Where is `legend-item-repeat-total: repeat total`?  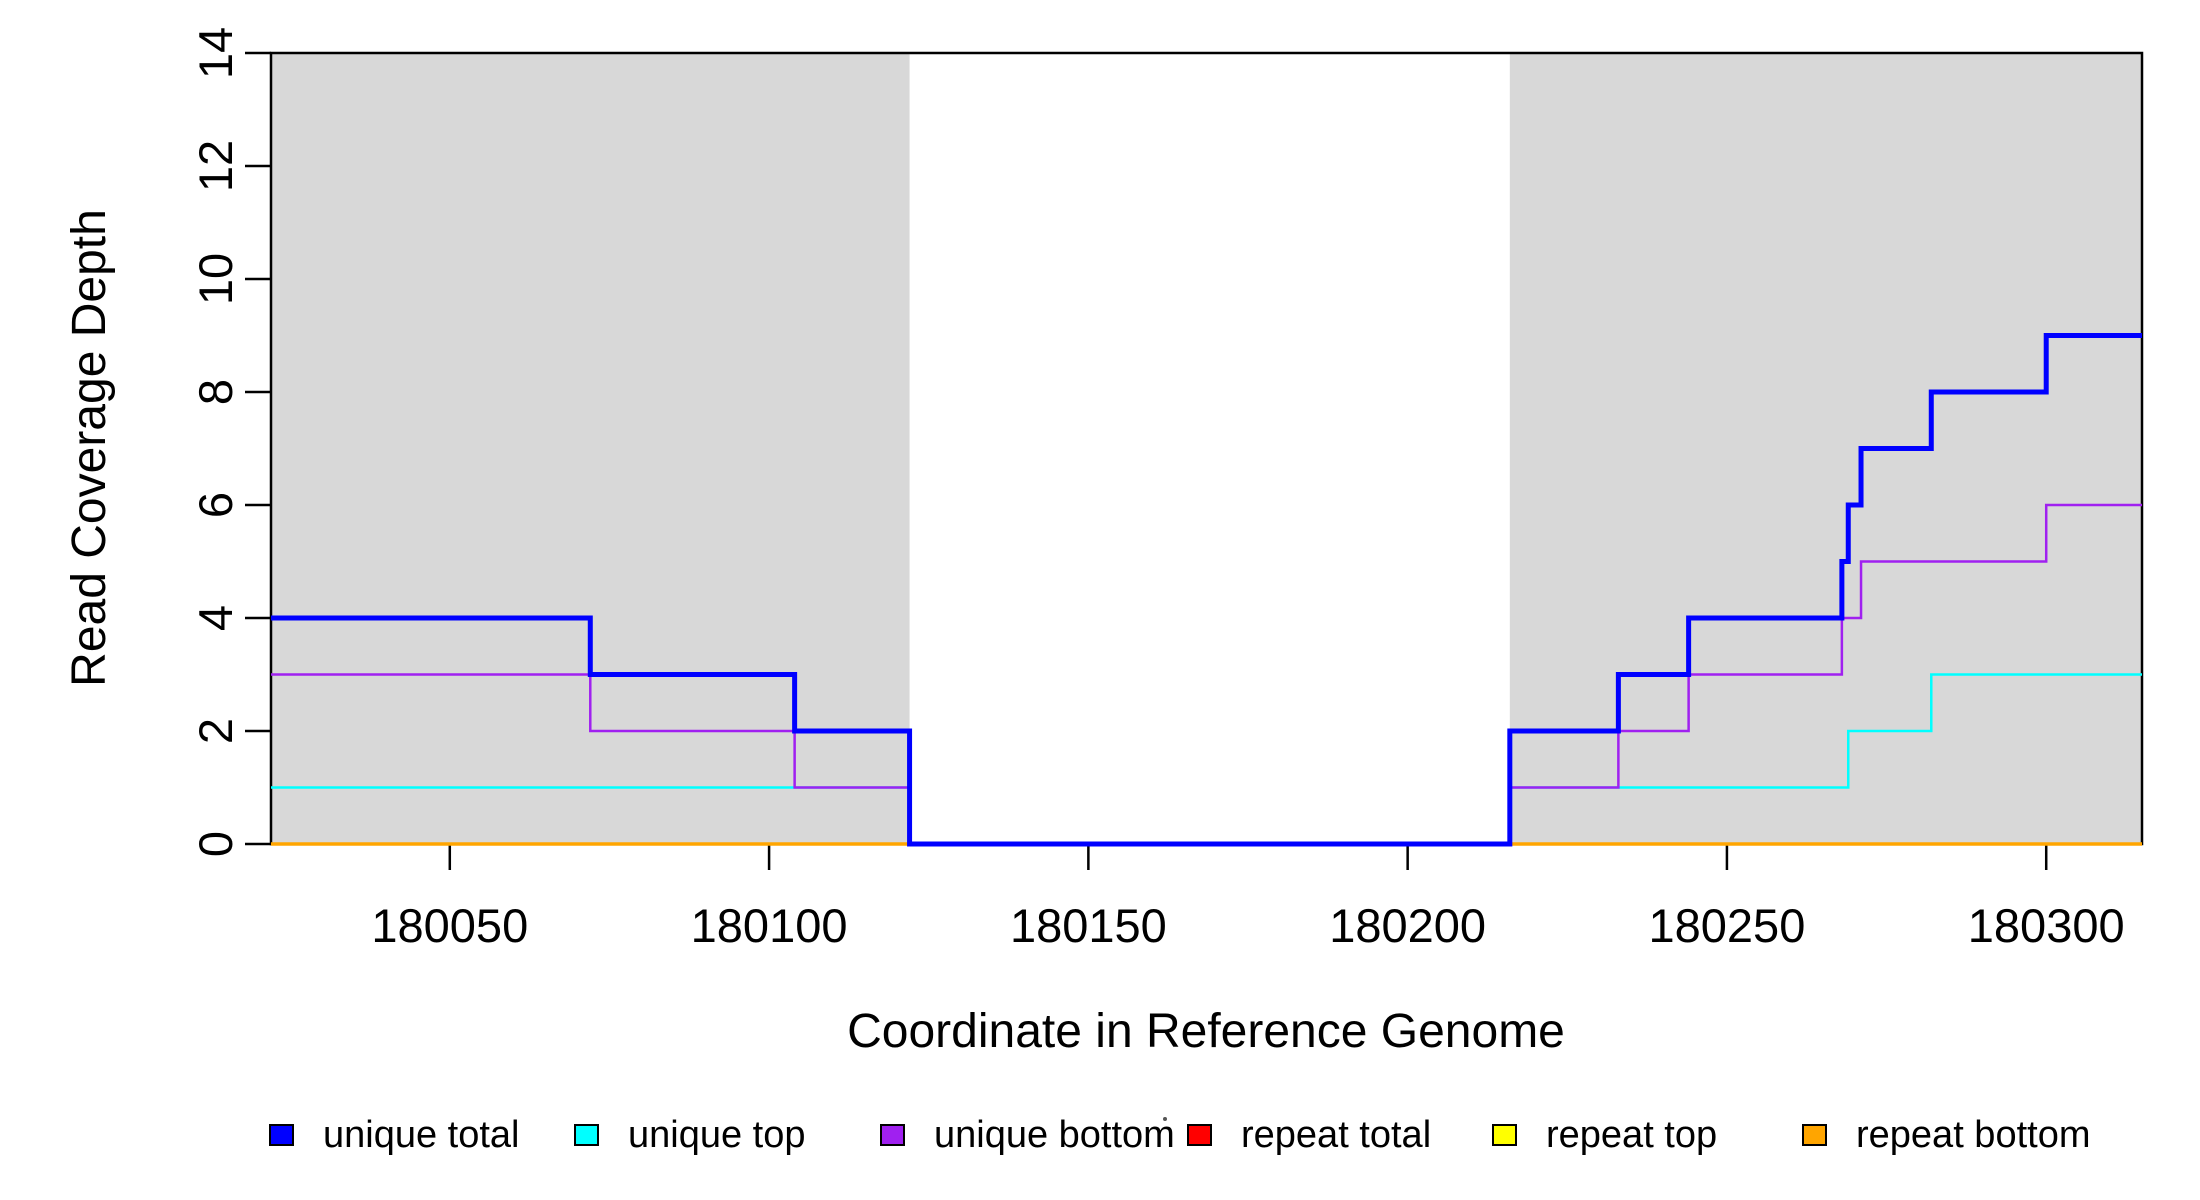 legend-item-repeat-total: repeat total is located at coordinates (1309, 1135).